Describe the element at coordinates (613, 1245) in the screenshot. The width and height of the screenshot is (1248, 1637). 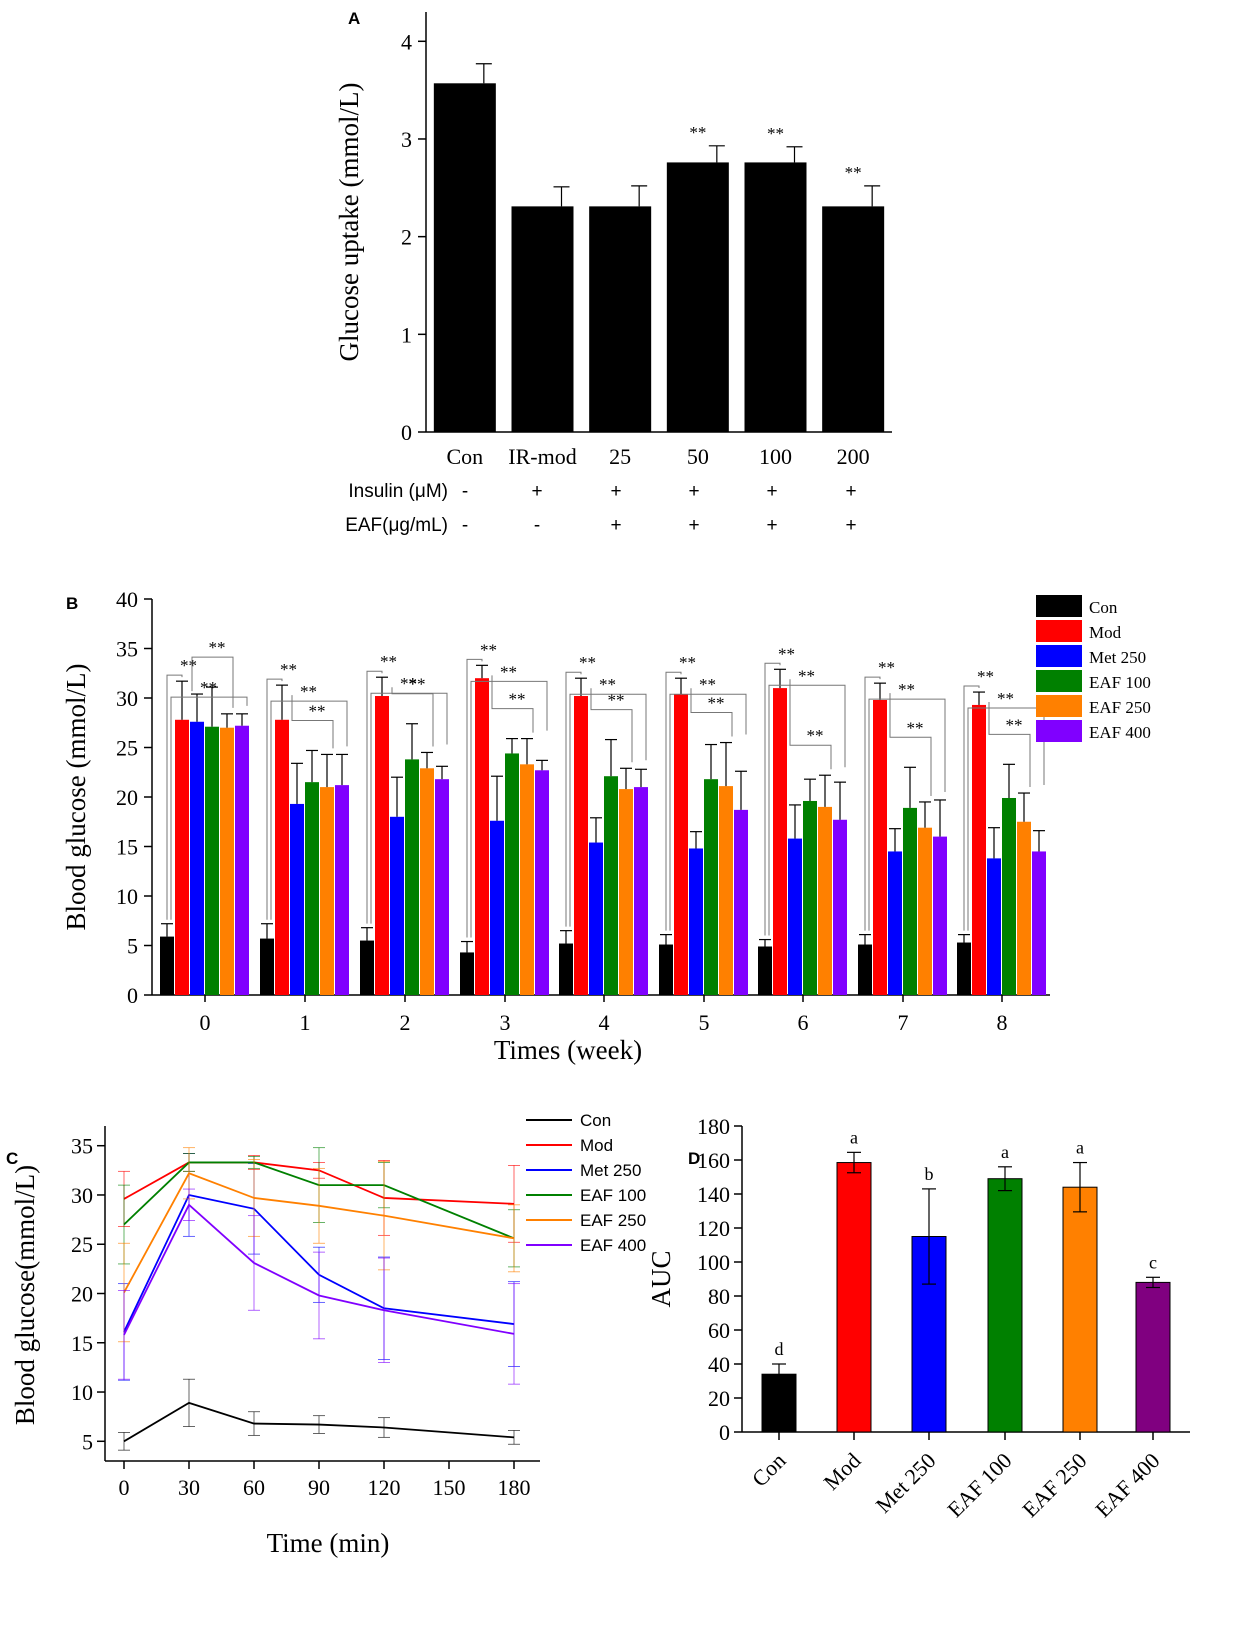
I see `legend-label: EAF 400` at that location.